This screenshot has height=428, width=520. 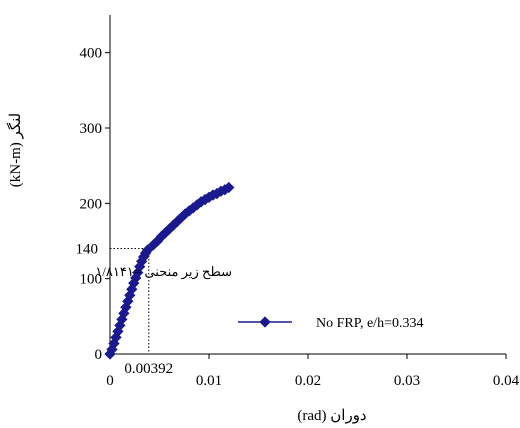 What do you see at coordinates (87, 250) in the screenshot?
I see `ref-y-label: 140` at bounding box center [87, 250].